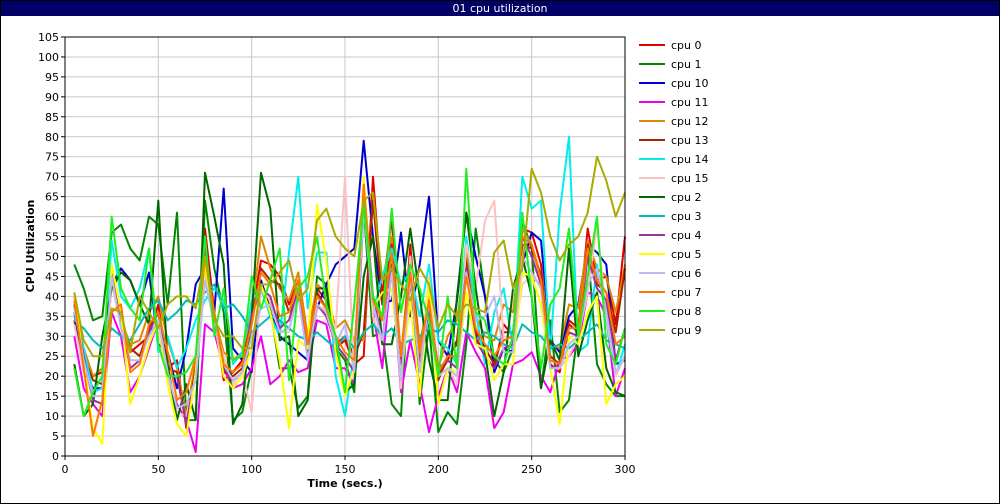  Describe the element at coordinates (686, 235) in the screenshot. I see `legend-label: cpu 4` at that location.